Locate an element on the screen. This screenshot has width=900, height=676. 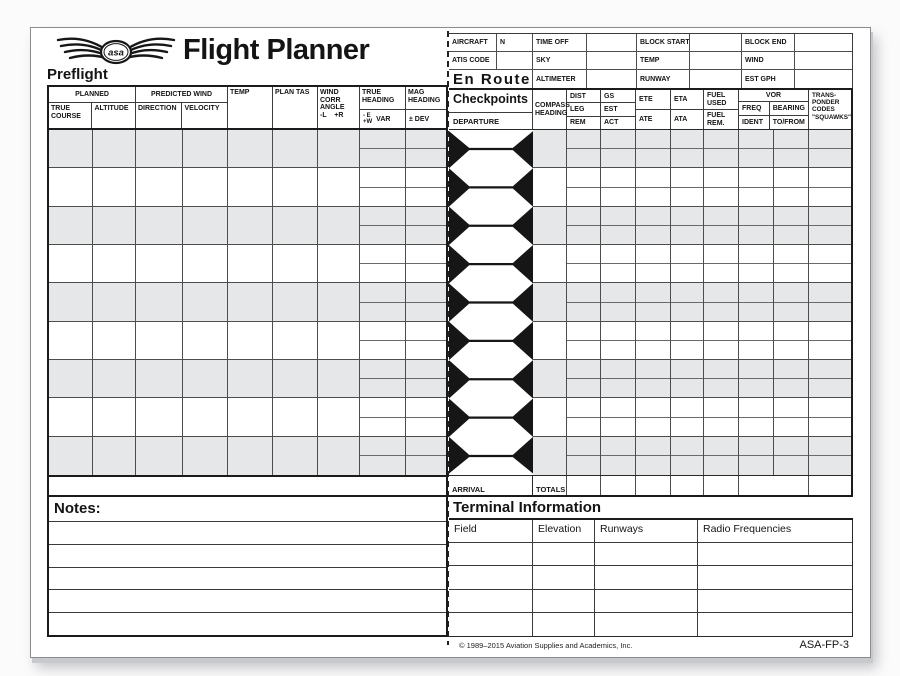
departure-label: DEPARTURE is located at coordinates (476, 121).